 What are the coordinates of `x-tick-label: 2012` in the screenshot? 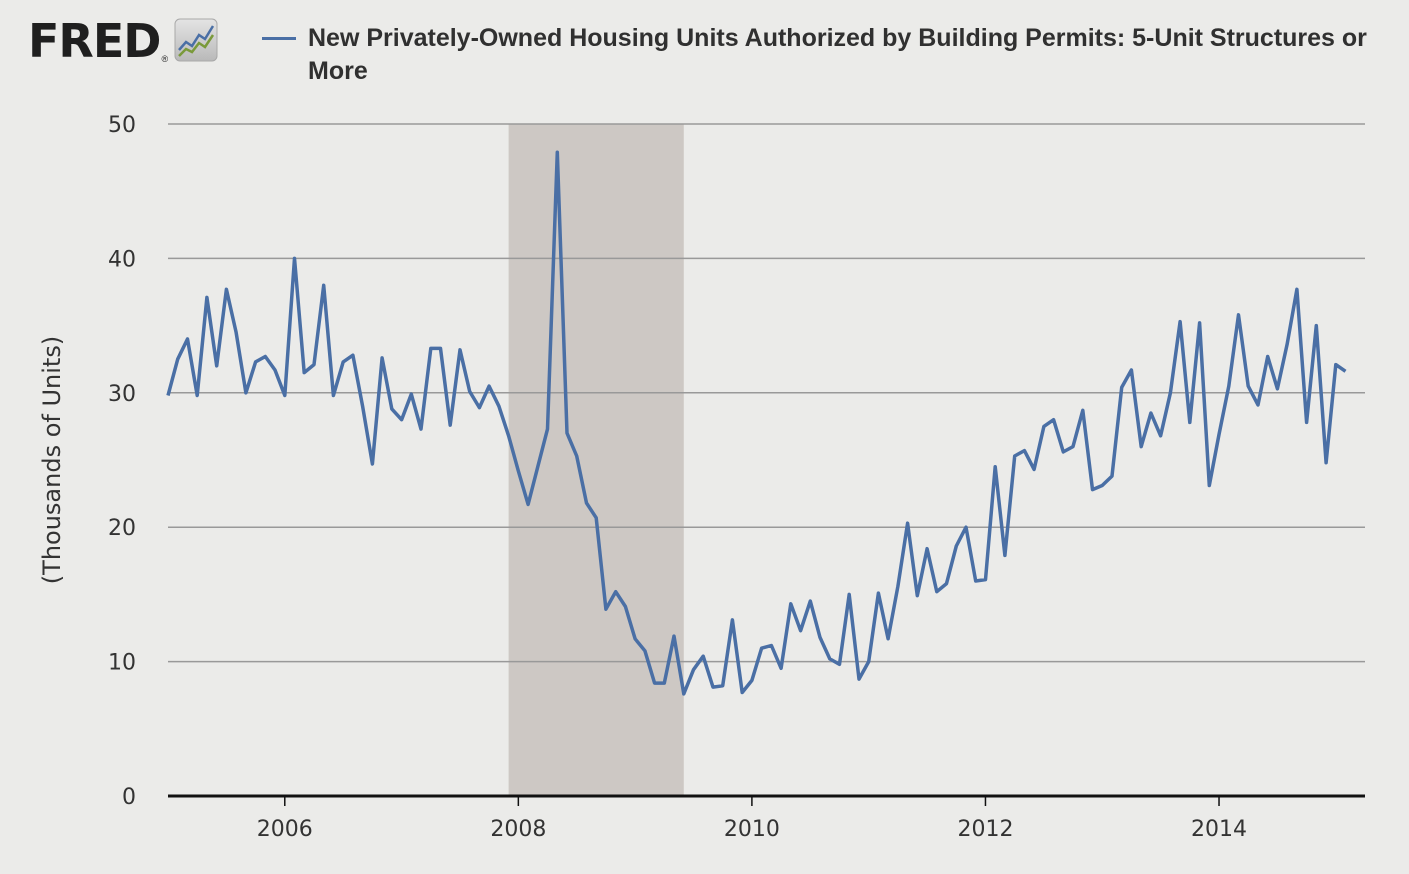 It's located at (985, 829).